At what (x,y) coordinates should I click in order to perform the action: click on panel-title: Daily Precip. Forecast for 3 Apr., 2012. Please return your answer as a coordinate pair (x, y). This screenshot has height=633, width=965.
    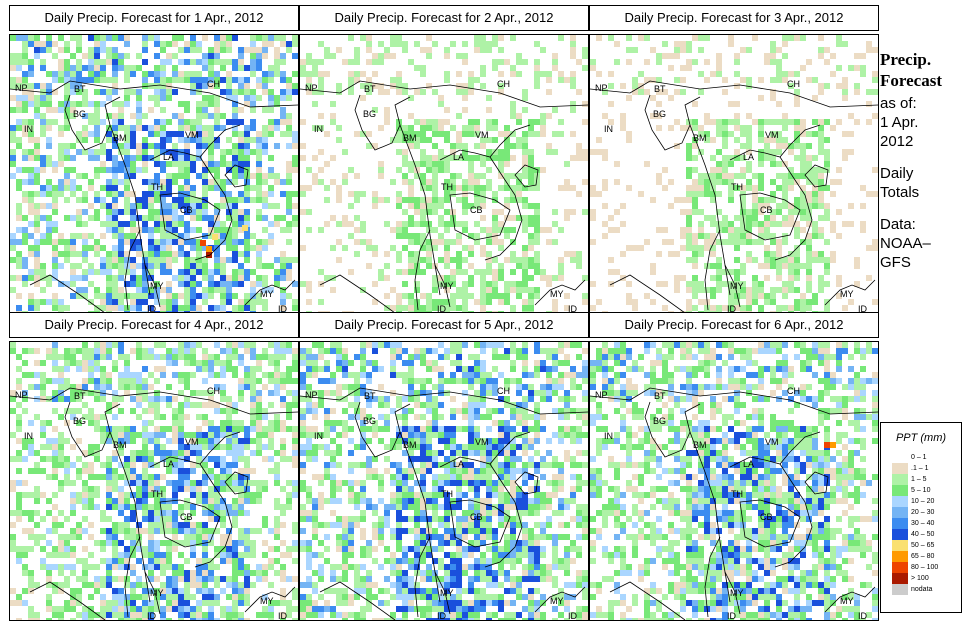
    Looking at the image, I should click on (734, 18).